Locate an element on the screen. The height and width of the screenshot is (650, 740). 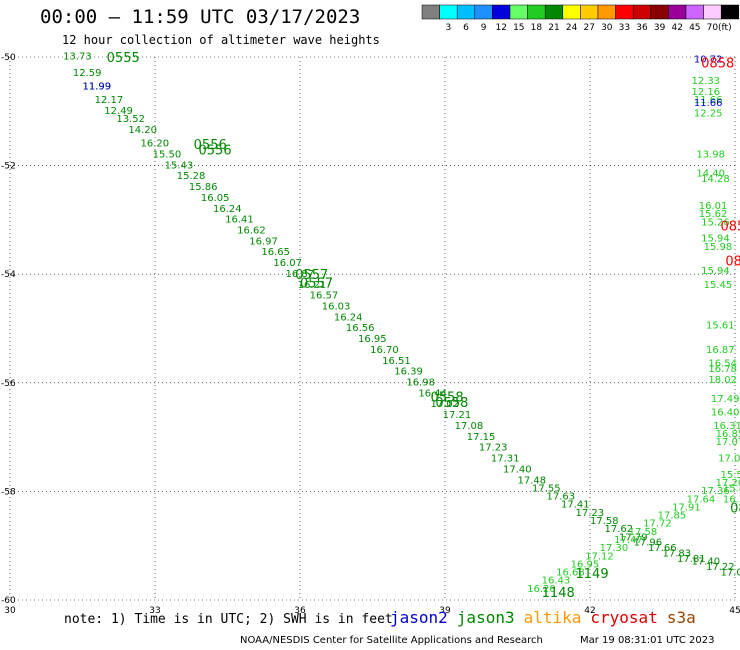
swh-value: 16.05 is located at coordinates (215, 198).